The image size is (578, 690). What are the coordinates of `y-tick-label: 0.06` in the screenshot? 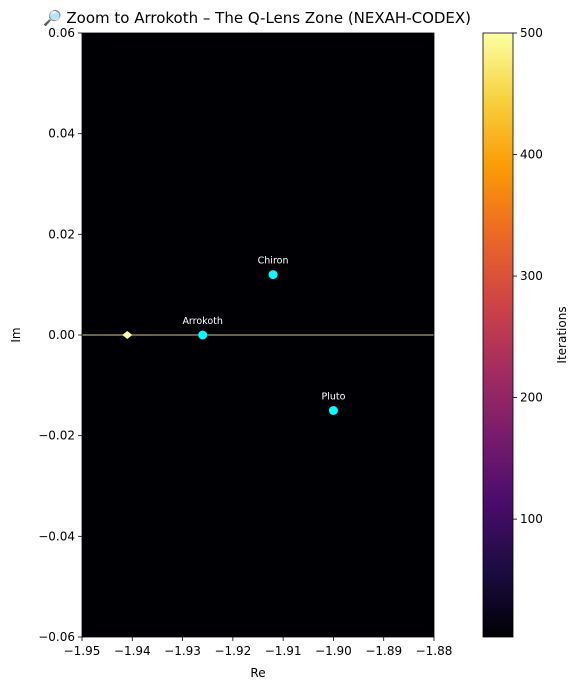 It's located at (61, 33).